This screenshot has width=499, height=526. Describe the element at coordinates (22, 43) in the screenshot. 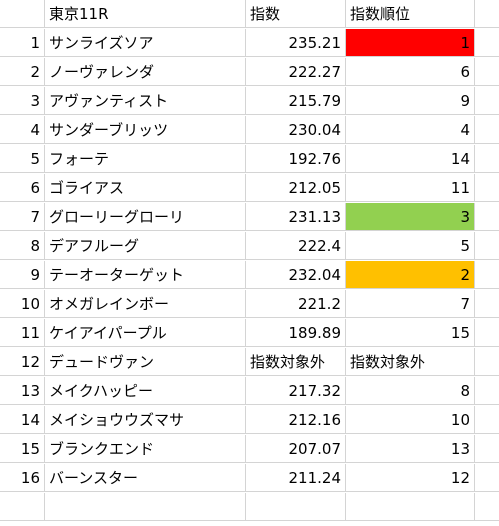

I see `row-number-cell: 1` at that location.